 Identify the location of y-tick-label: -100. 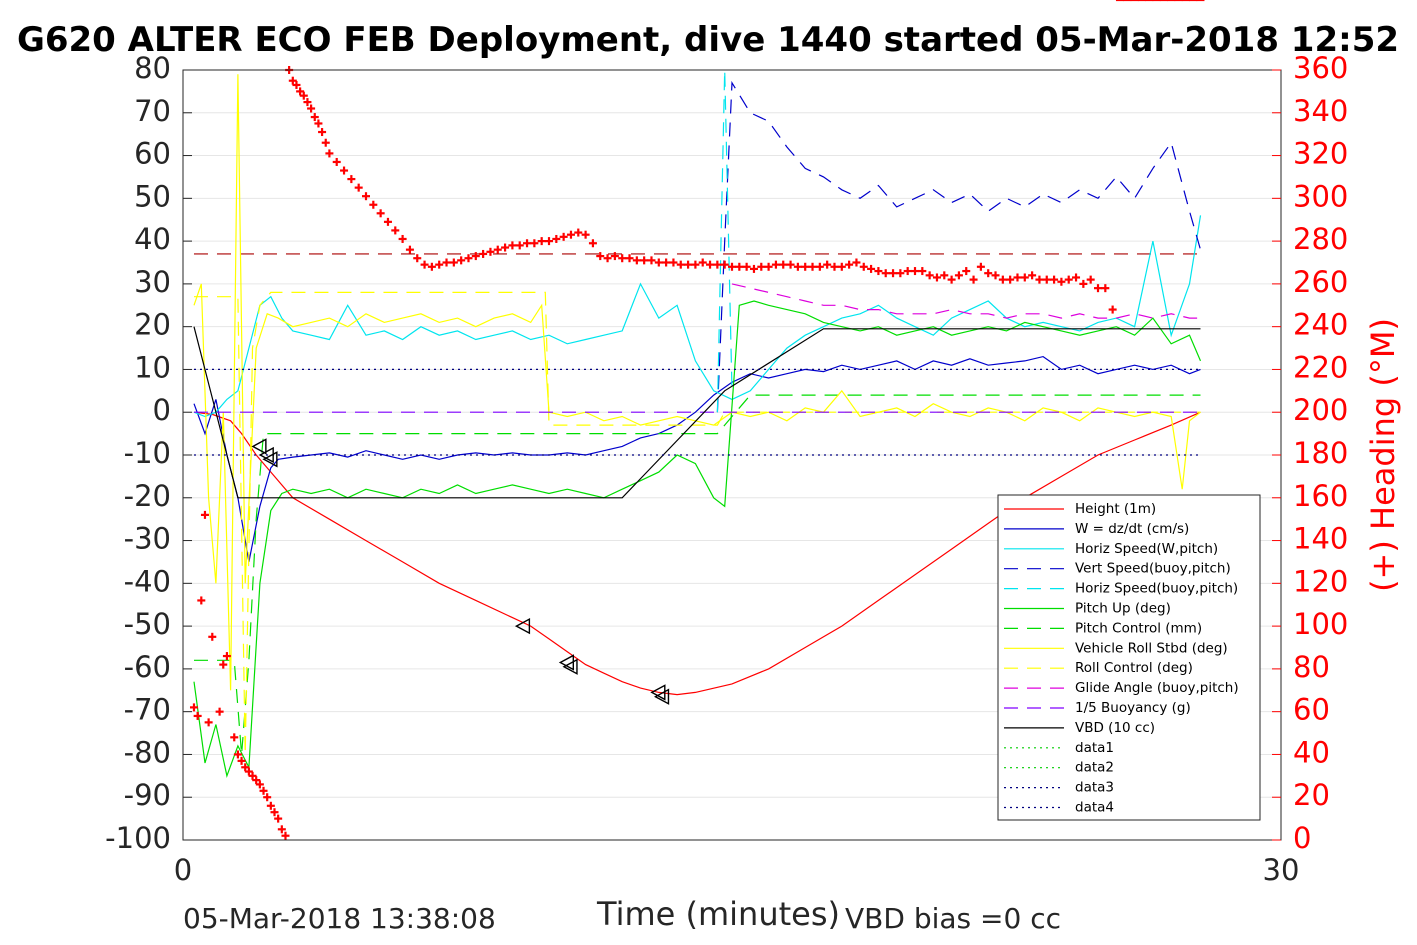
(138, 838).